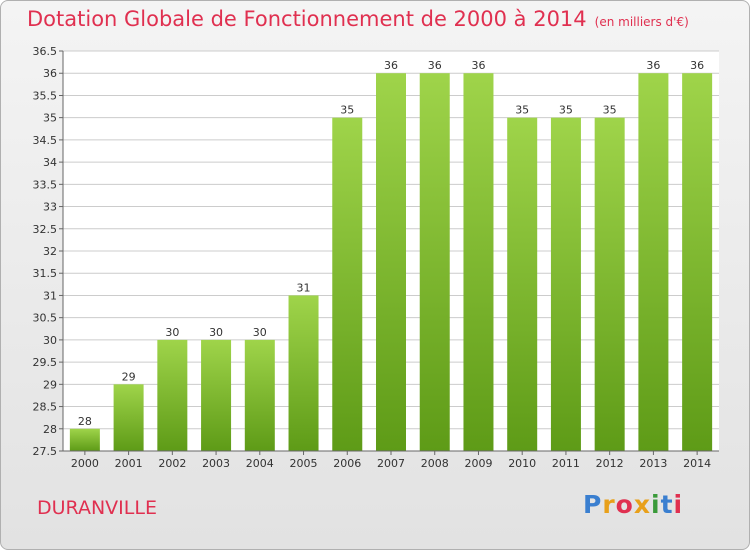 The width and height of the screenshot is (750, 550). What do you see at coordinates (129, 463) in the screenshot?
I see `x-tick-label: 2001` at bounding box center [129, 463].